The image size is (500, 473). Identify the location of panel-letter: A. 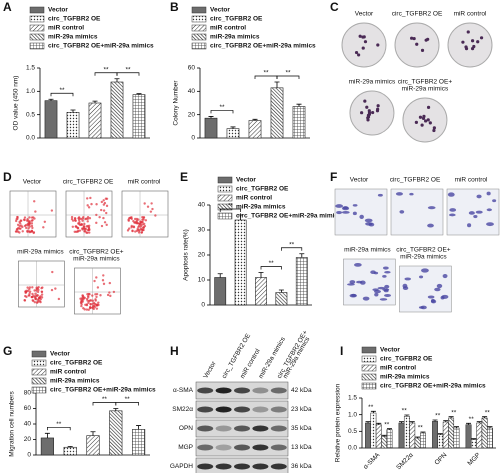
(7, 7).